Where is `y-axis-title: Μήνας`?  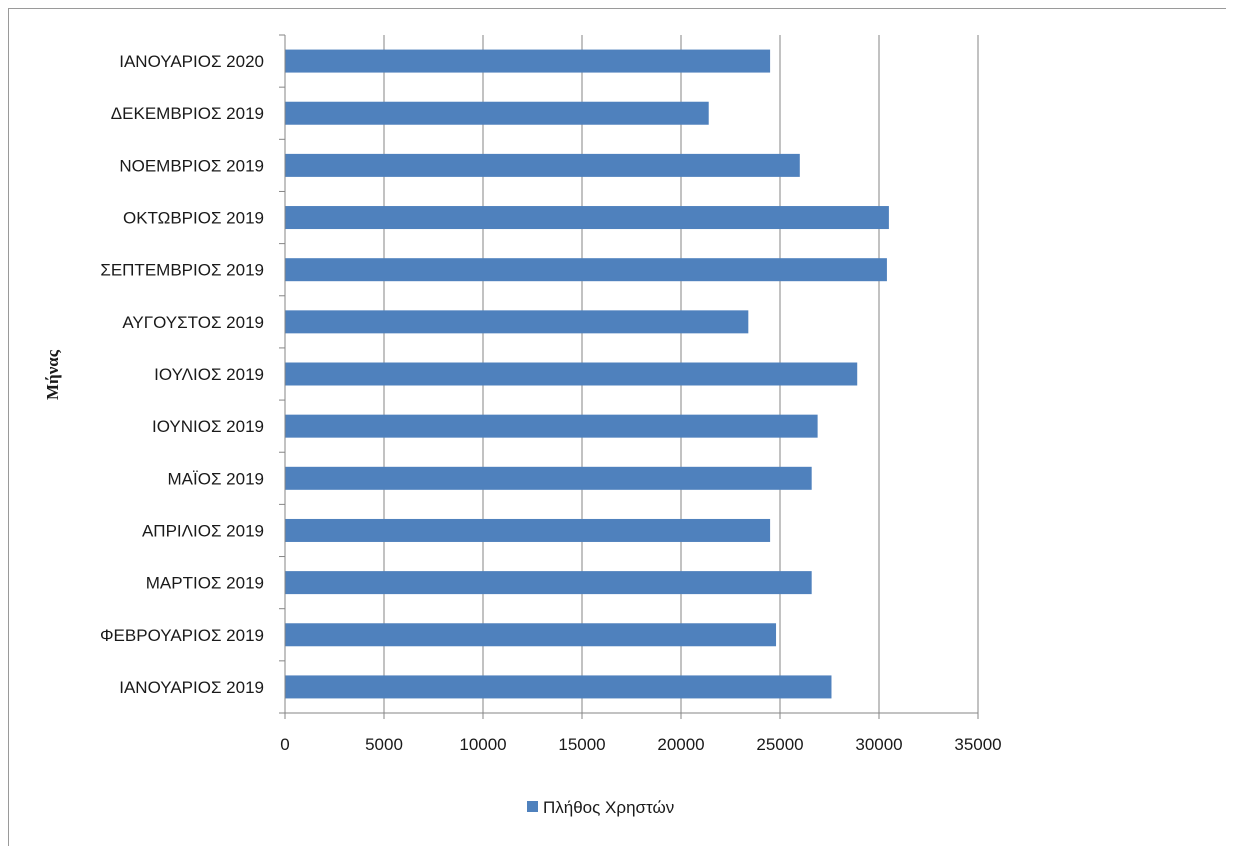
y-axis-title: Μήνας is located at coordinates (52, 374).